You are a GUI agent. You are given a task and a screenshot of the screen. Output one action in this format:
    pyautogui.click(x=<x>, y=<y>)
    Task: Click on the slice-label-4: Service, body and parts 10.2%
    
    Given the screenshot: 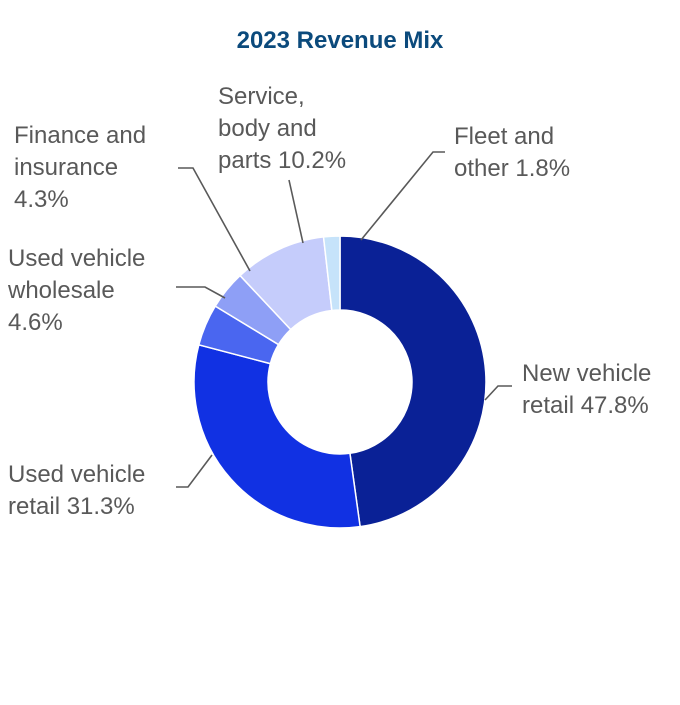 What is the action you would take?
    pyautogui.click(x=282, y=128)
    